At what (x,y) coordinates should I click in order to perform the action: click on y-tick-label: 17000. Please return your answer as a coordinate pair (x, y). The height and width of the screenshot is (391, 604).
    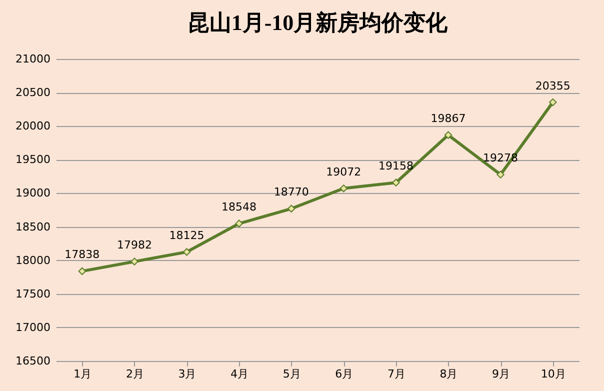
    Looking at the image, I should click on (33, 327).